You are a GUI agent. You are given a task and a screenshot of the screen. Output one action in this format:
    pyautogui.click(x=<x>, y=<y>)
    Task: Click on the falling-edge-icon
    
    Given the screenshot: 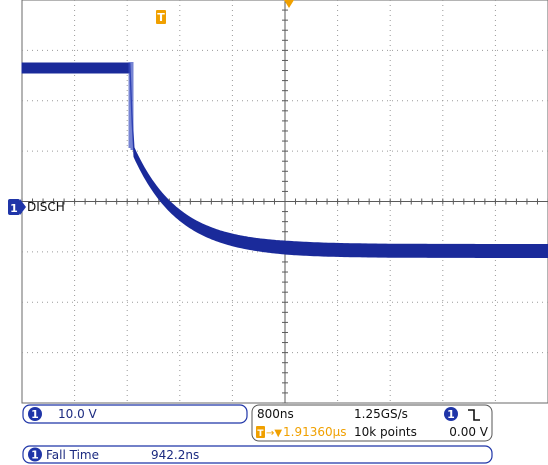 What is the action you would take?
    pyautogui.click(x=474, y=415)
    